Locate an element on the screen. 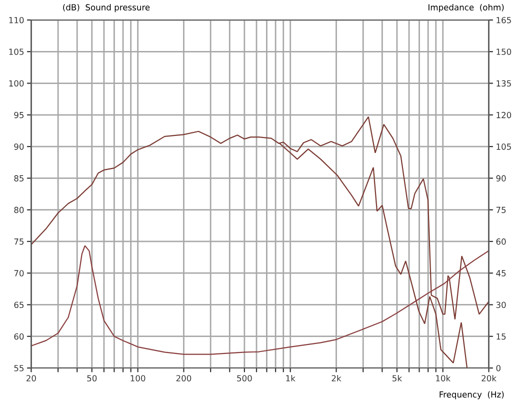 This screenshot has width=520, height=400. x-tick-label: 20k is located at coordinates (489, 378).